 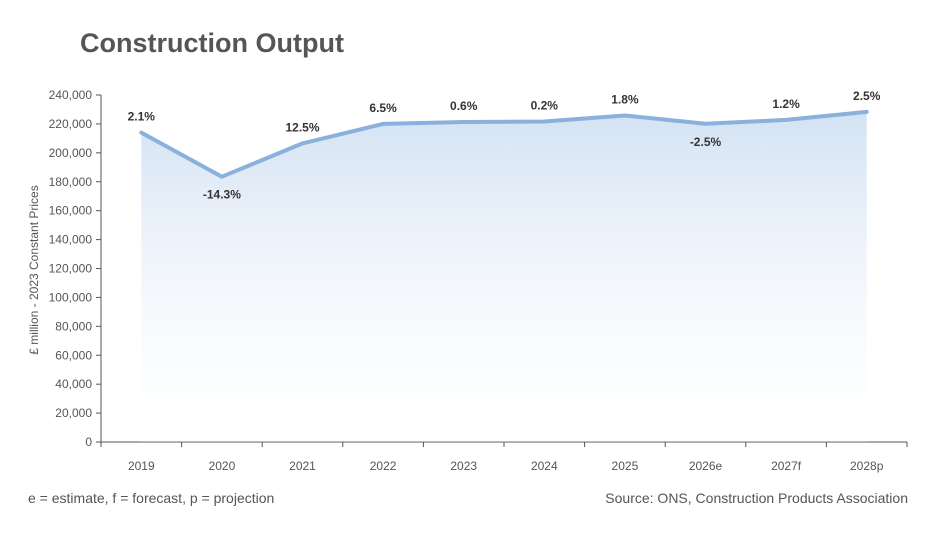 I want to click on y-tick-label: 220,000, so click(x=71, y=124).